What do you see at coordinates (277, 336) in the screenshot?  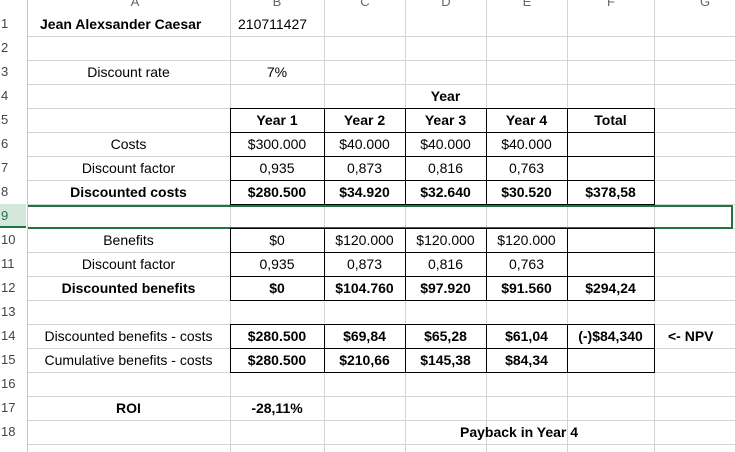 I see `net-cell: $280.500` at bounding box center [277, 336].